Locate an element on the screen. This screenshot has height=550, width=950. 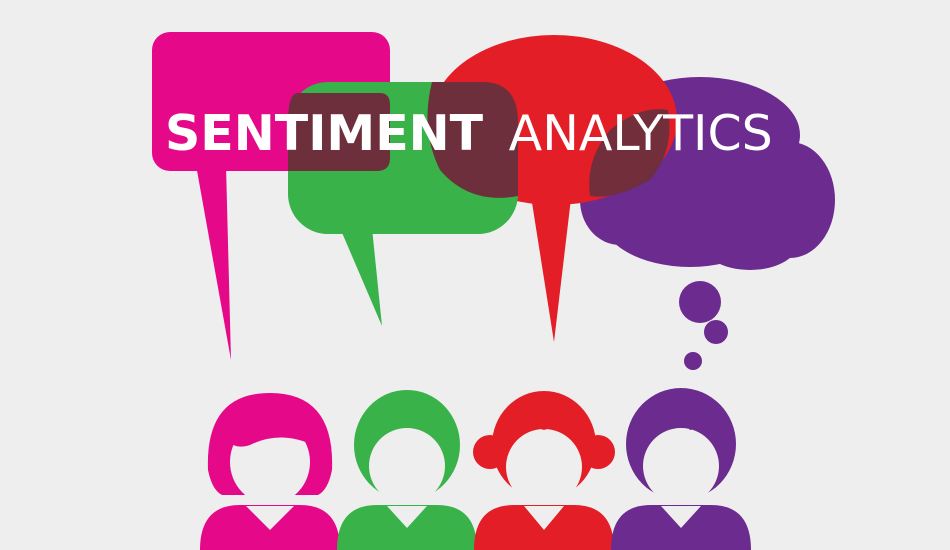
green-bubble-tail is located at coordinates (361, 277).